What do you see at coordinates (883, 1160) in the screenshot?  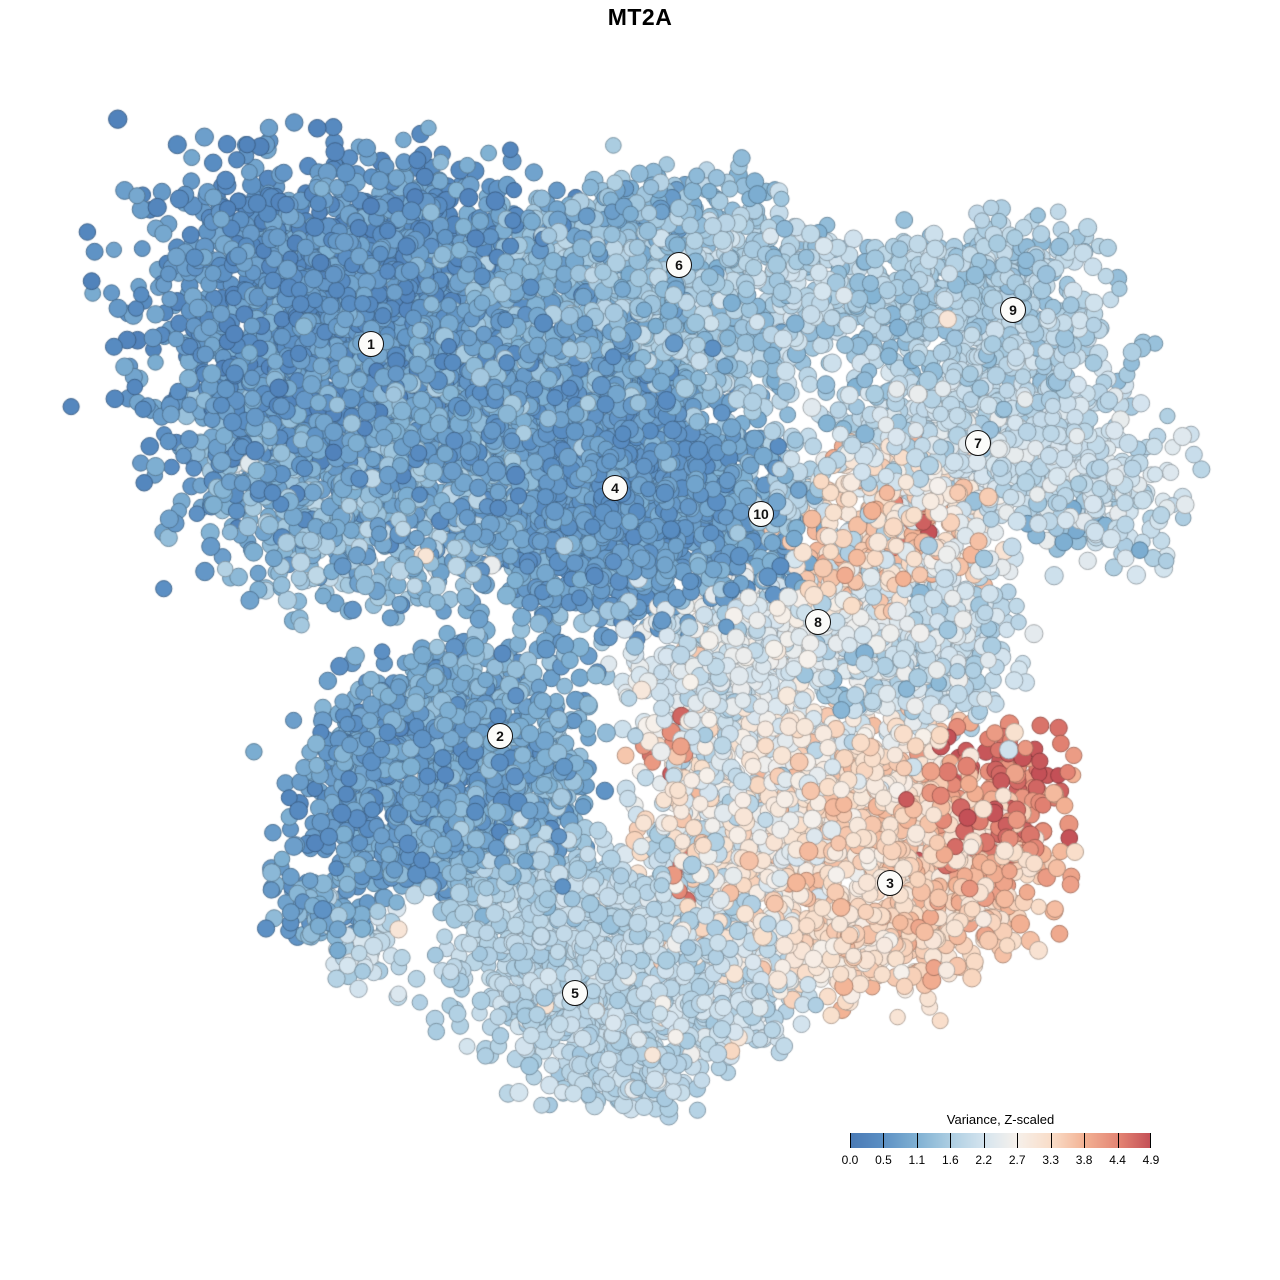 I see `colorbar-tick-label: 0.5` at bounding box center [883, 1160].